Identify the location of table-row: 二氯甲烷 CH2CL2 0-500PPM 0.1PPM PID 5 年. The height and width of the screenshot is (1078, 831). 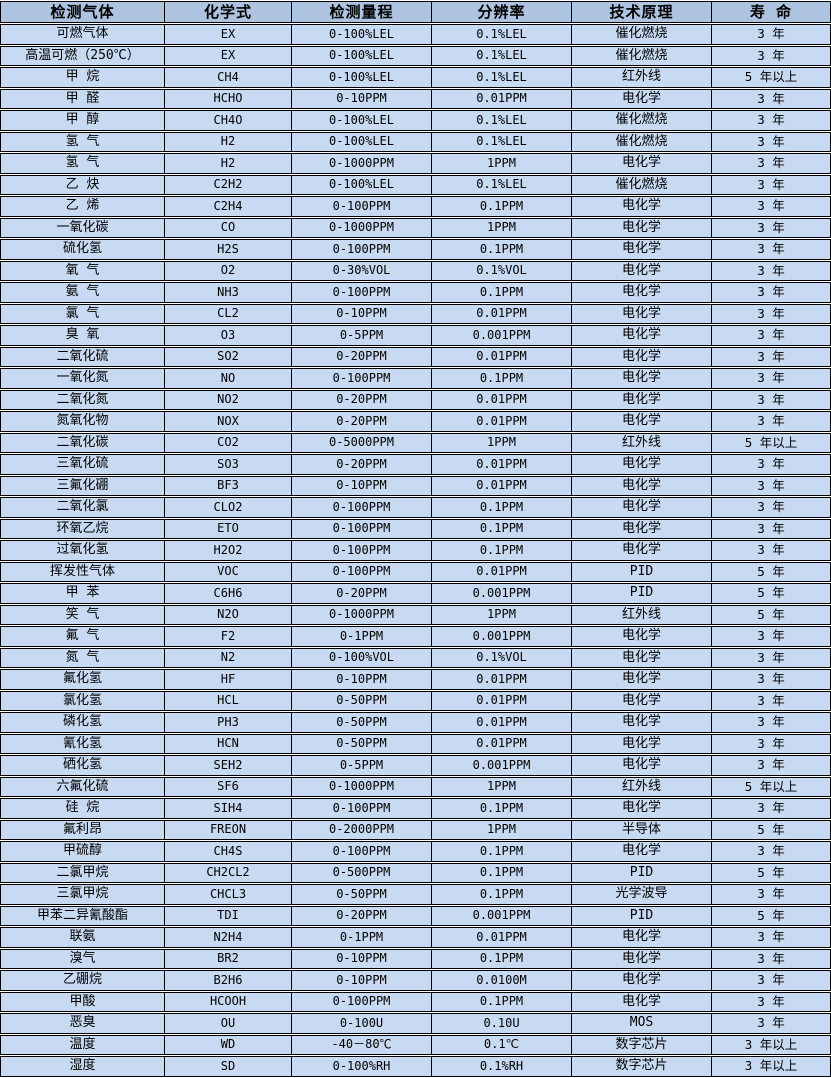
(415, 872).